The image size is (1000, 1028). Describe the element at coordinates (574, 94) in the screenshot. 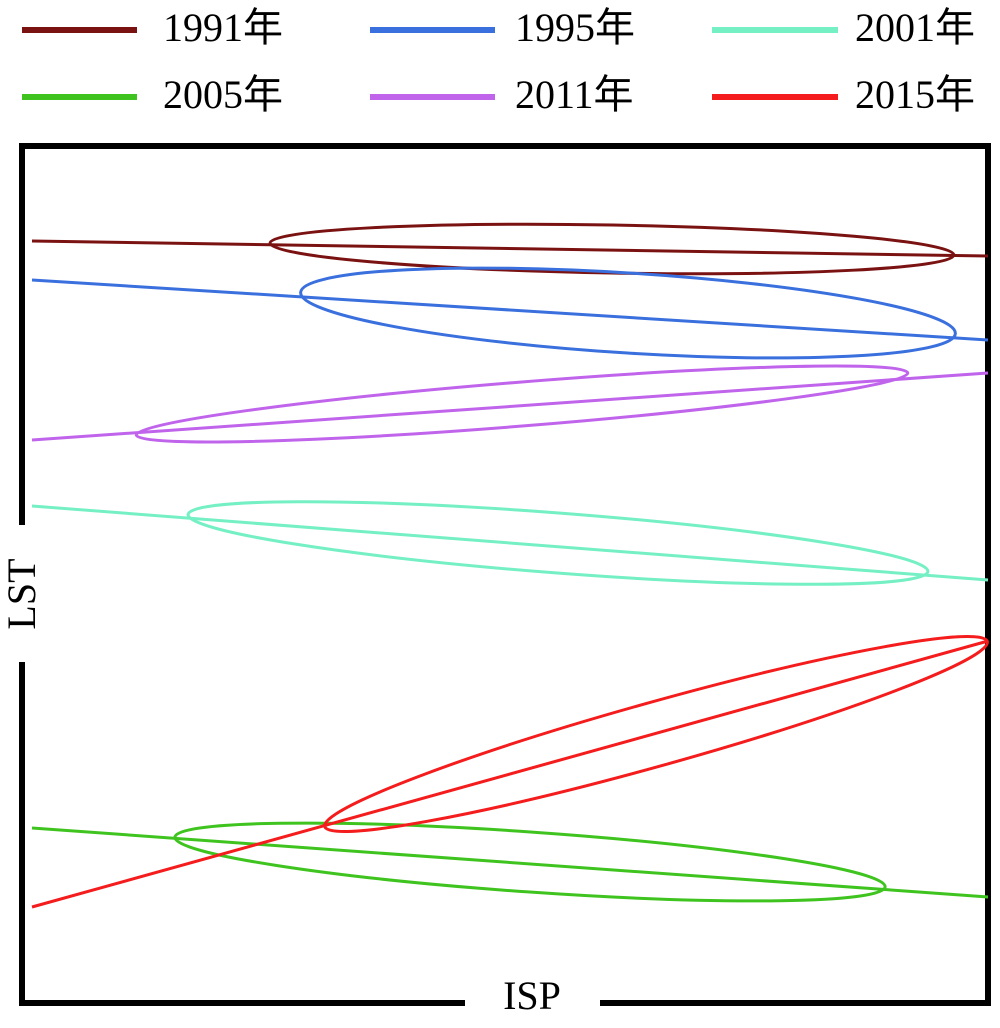

I see `legend-label: 2011年` at that location.